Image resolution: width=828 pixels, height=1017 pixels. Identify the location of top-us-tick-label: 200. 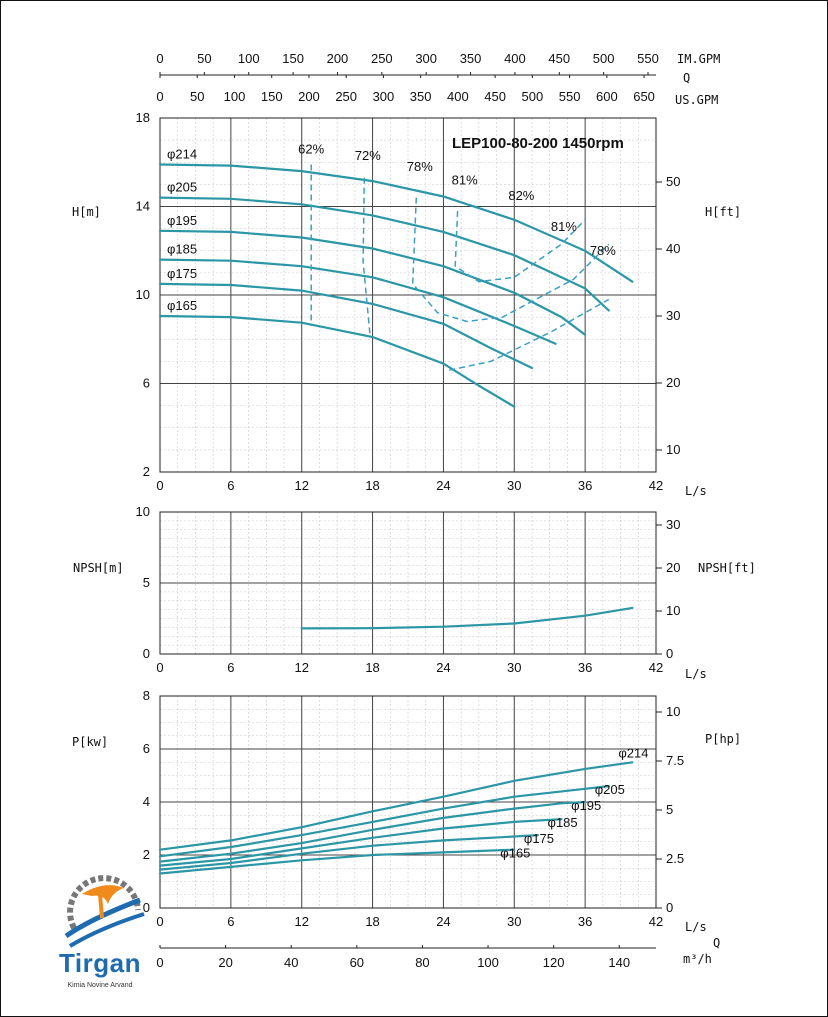
(309, 96).